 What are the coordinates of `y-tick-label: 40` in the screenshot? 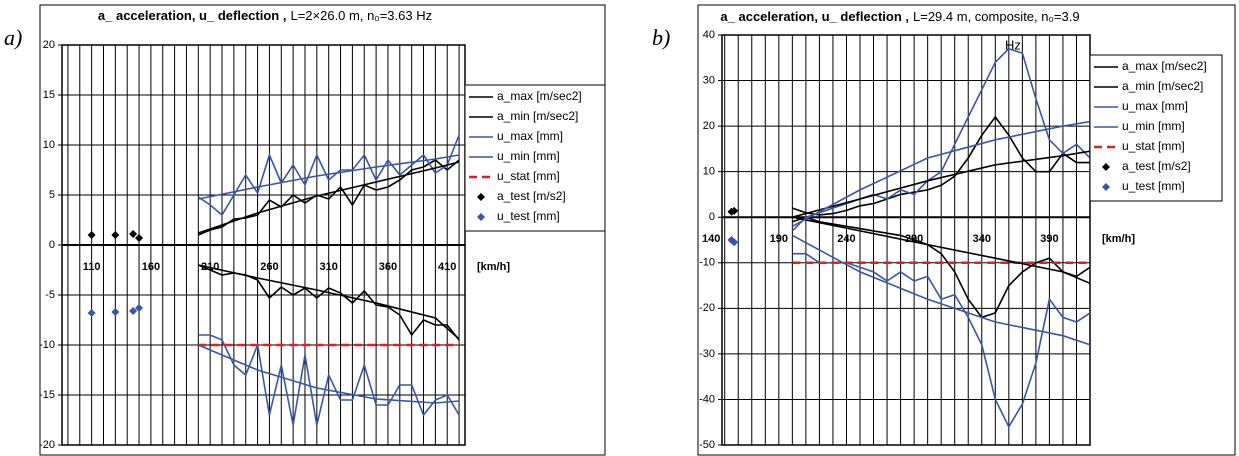 It's located at (709, 35).